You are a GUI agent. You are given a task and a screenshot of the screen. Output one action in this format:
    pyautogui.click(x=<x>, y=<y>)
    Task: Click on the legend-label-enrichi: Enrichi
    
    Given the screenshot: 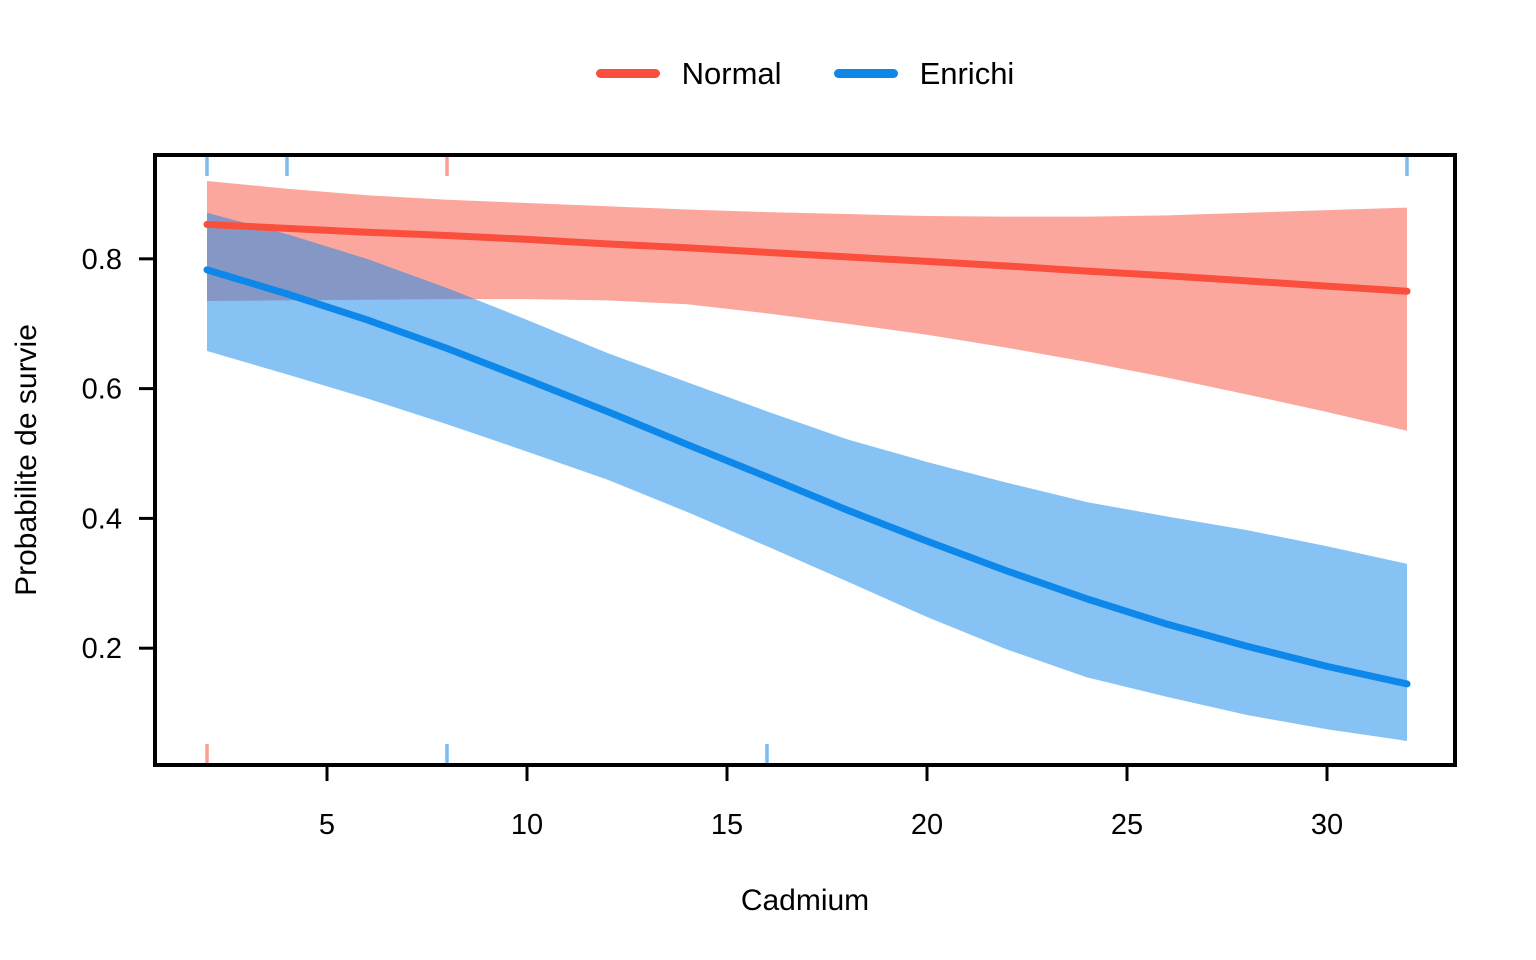 What is the action you would take?
    pyautogui.click(x=967, y=73)
    